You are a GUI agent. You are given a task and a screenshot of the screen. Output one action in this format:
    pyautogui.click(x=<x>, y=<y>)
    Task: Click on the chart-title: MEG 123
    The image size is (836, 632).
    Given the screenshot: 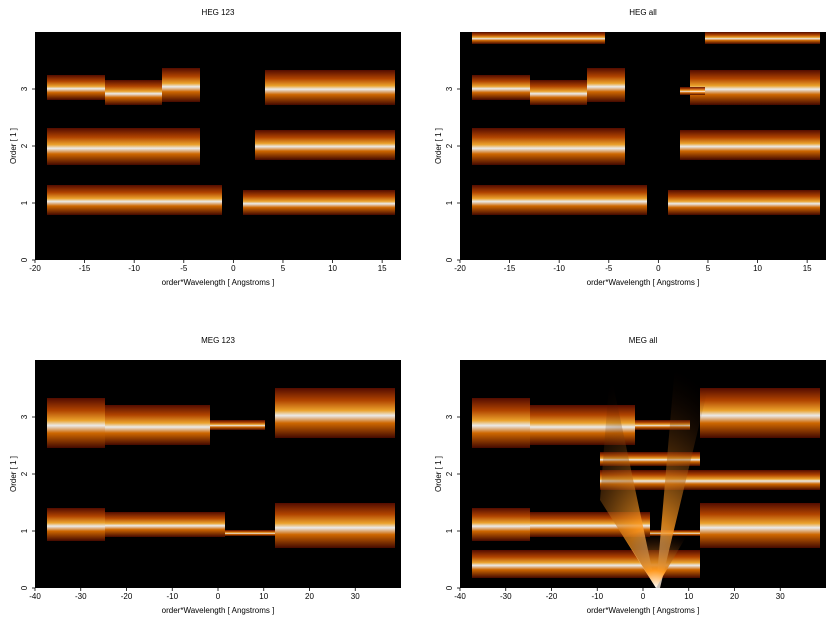 What is the action you would take?
    pyautogui.click(x=218, y=340)
    